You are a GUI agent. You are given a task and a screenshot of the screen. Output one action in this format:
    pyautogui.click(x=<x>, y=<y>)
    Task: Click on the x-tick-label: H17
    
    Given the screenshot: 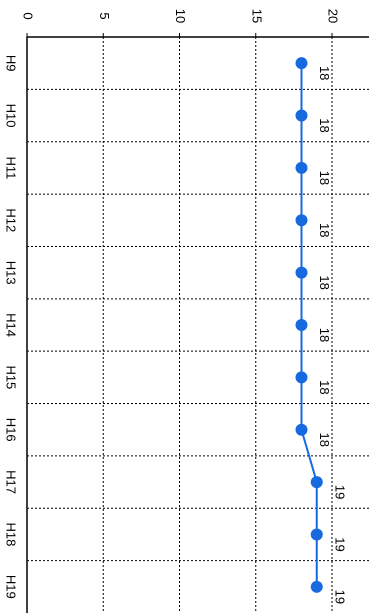 What is the action you would take?
    pyautogui.click(x=11, y=482)
    